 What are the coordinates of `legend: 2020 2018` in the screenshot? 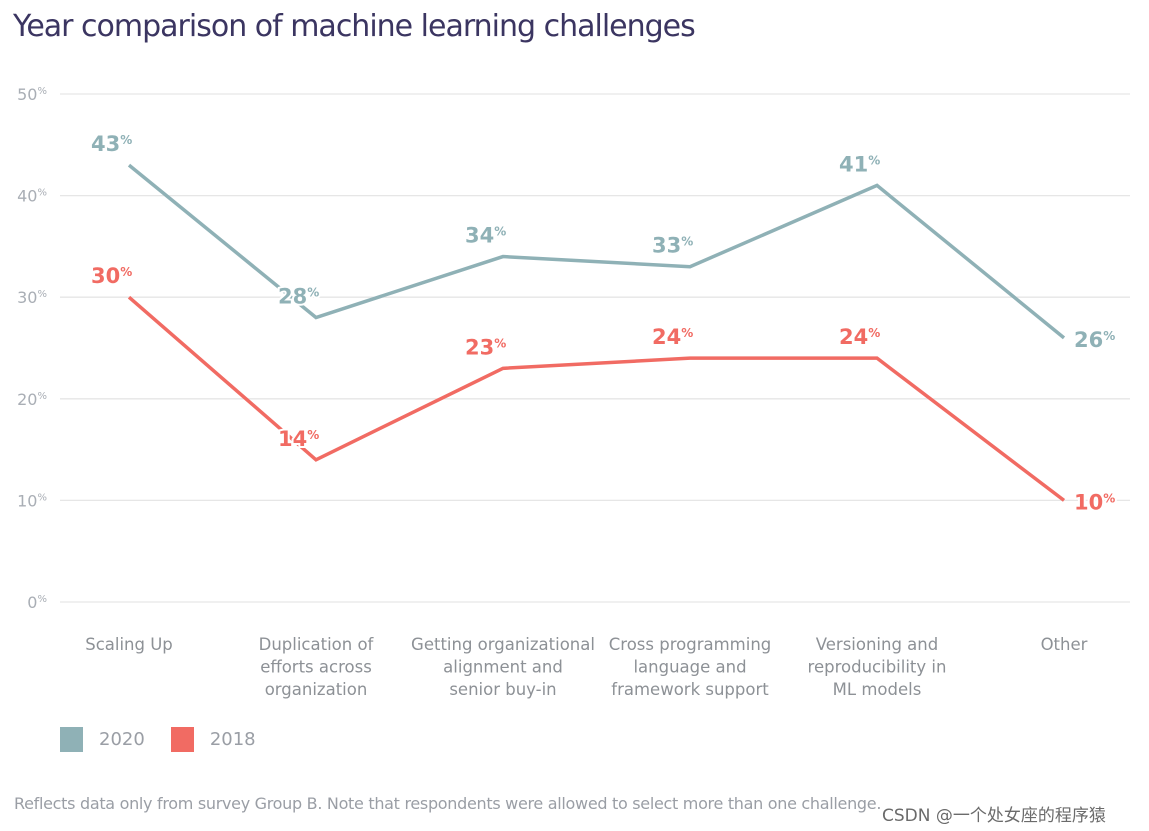 It's located at (171, 739).